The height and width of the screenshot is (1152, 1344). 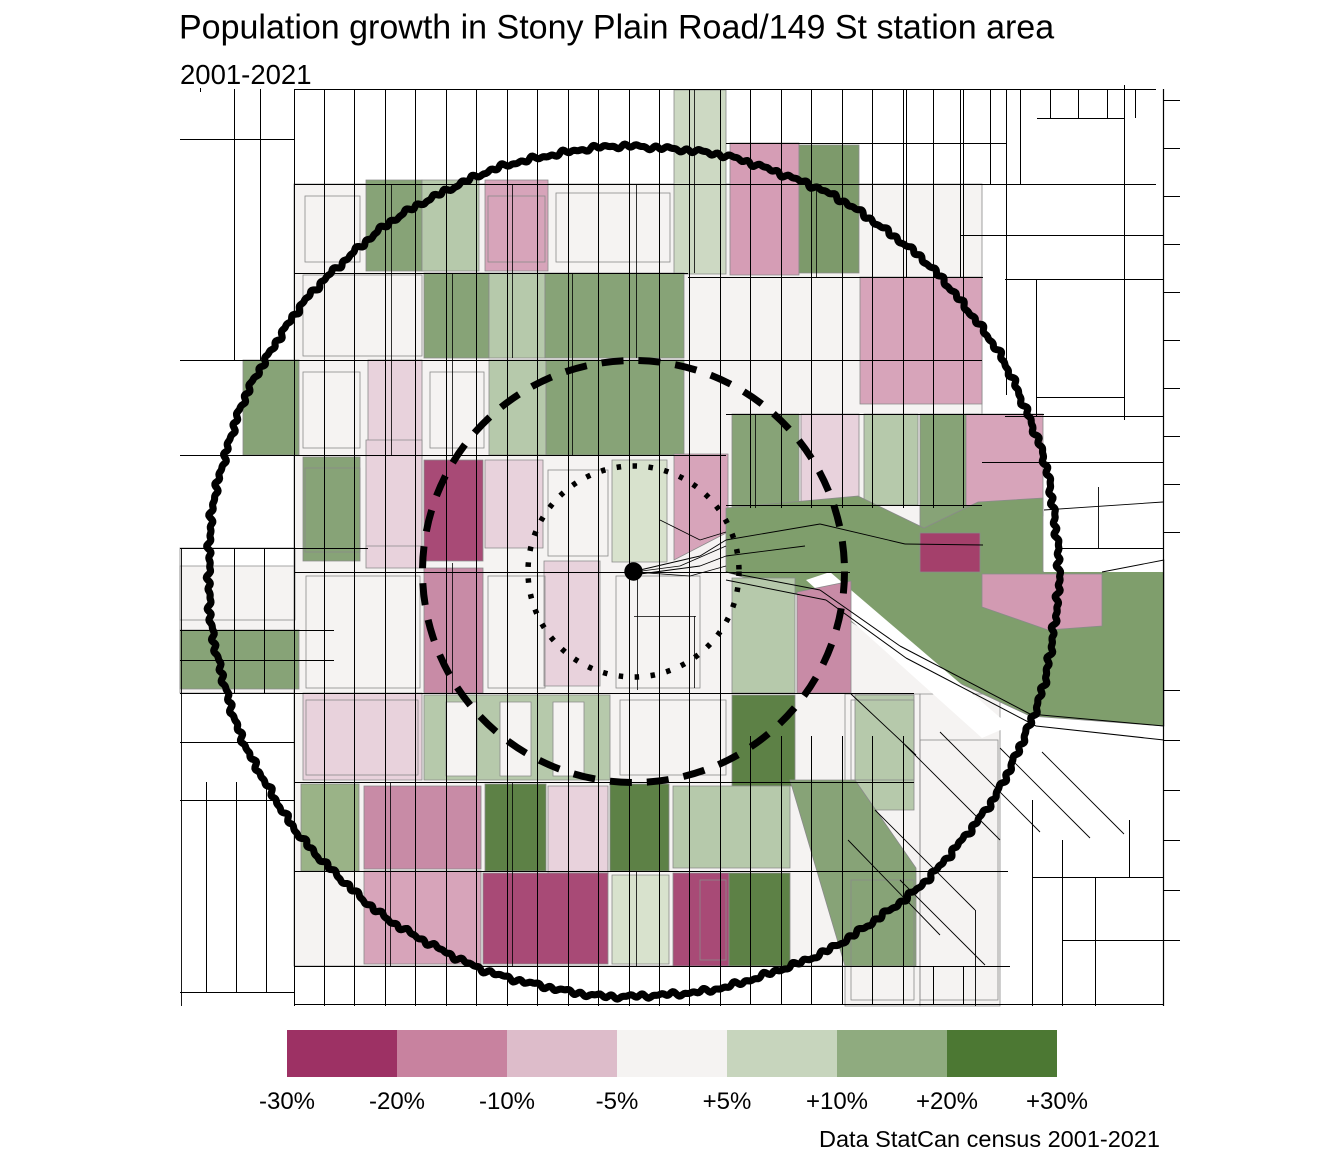 What do you see at coordinates (246, 74) in the screenshot?
I see `svg-text: 2001-2021` at bounding box center [246, 74].